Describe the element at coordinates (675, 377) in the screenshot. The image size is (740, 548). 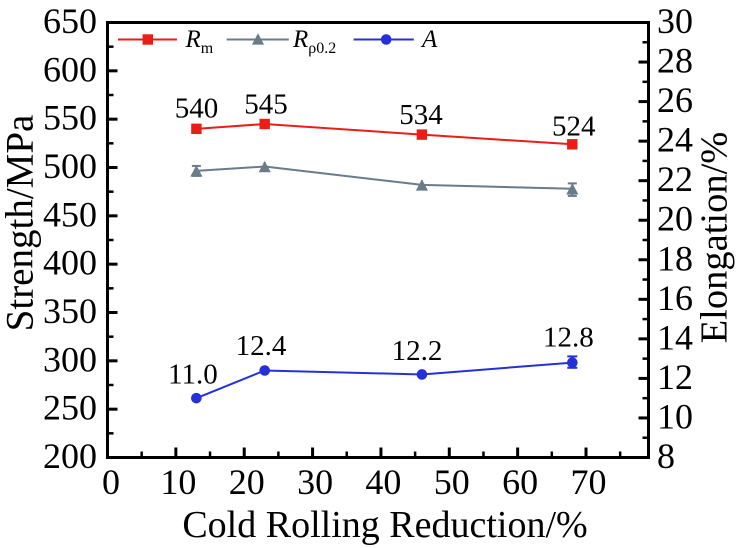
I see `svg-text: 12` at that location.